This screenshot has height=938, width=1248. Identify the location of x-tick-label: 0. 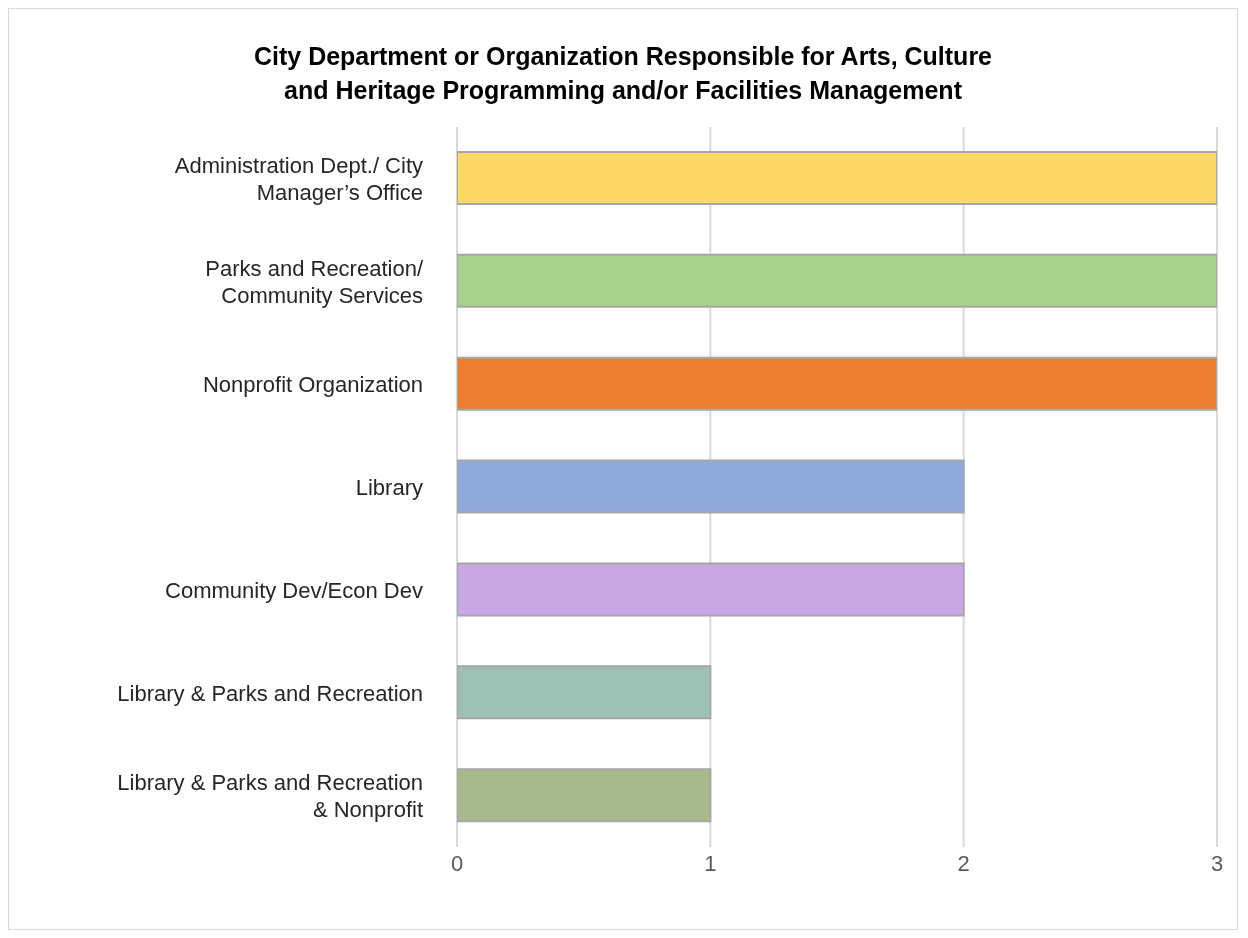
(457, 863).